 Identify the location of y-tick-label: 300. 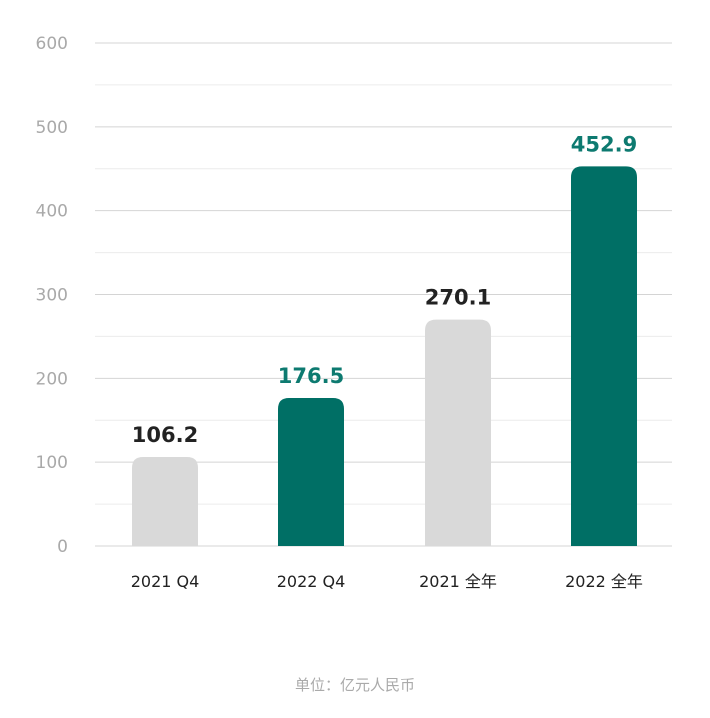
(52, 296).